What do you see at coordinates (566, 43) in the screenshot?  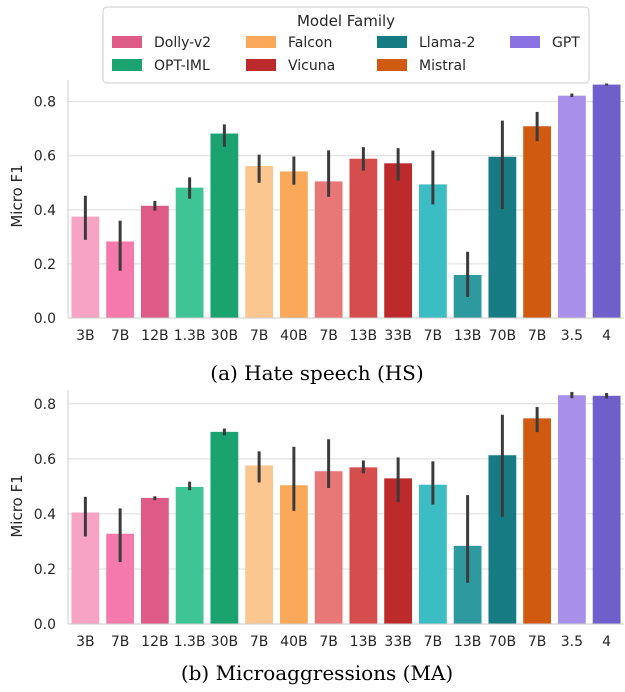 I see `legend-label: GPT` at bounding box center [566, 43].